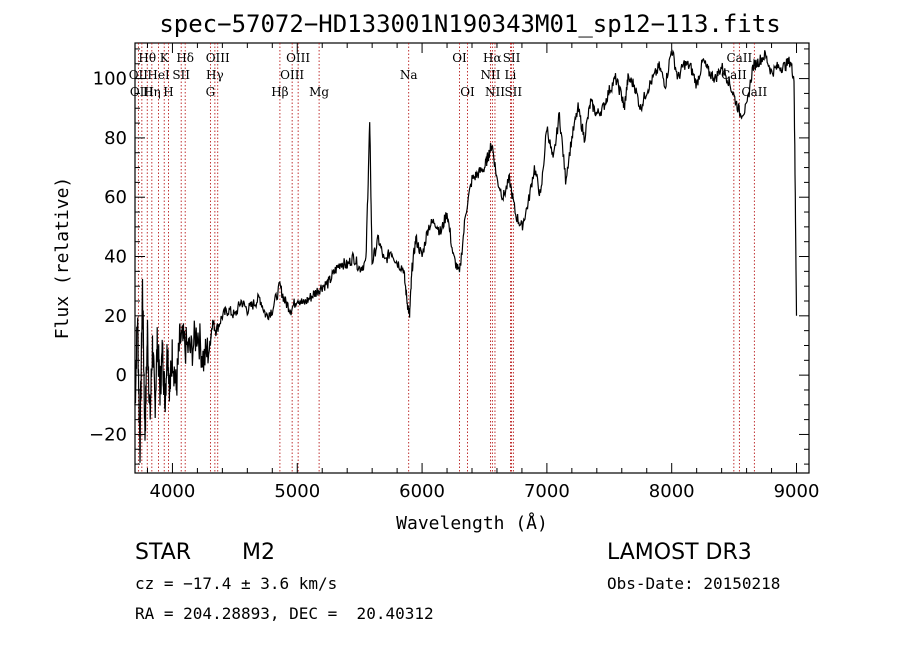 The height and width of the screenshot is (649, 900). Describe the element at coordinates (110, 79) in the screenshot. I see `y-tick-label: 100` at that location.